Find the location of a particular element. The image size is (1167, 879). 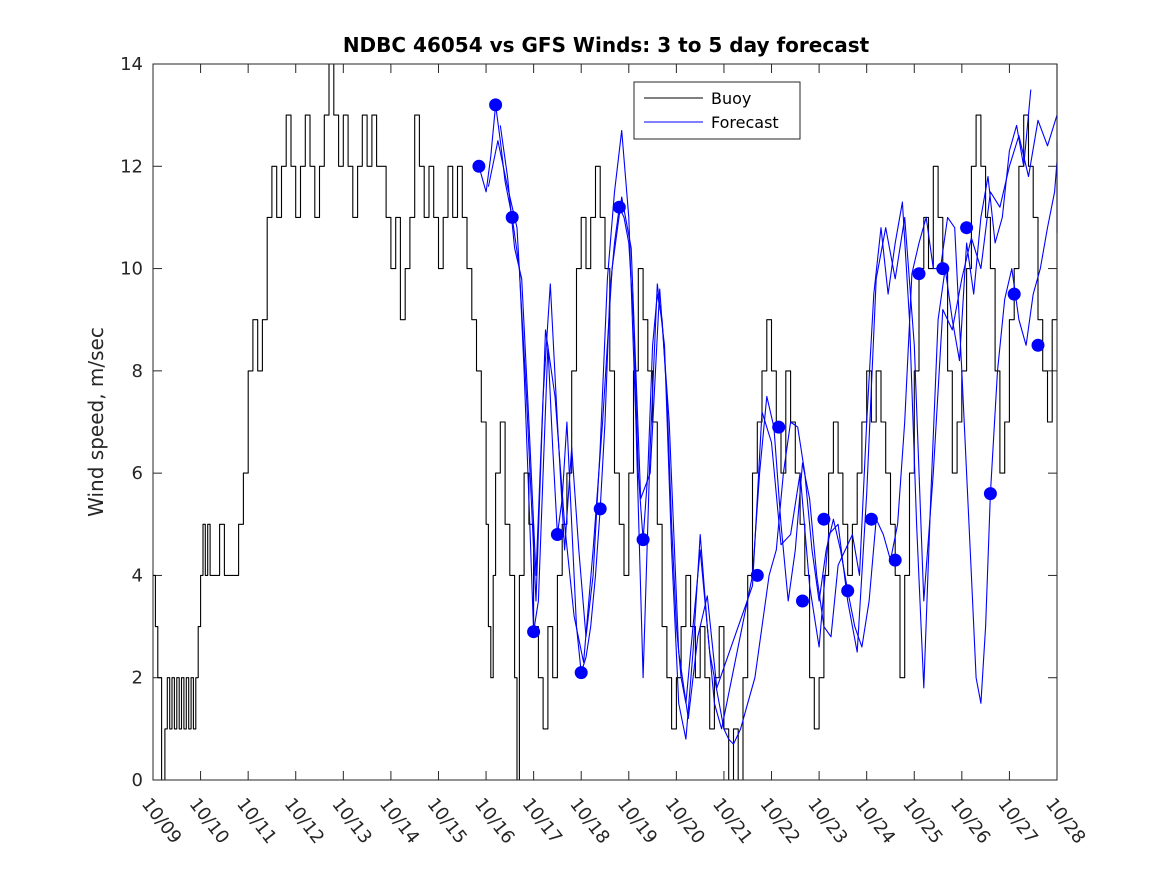

y-tick-label: 8 is located at coordinates (137, 371).